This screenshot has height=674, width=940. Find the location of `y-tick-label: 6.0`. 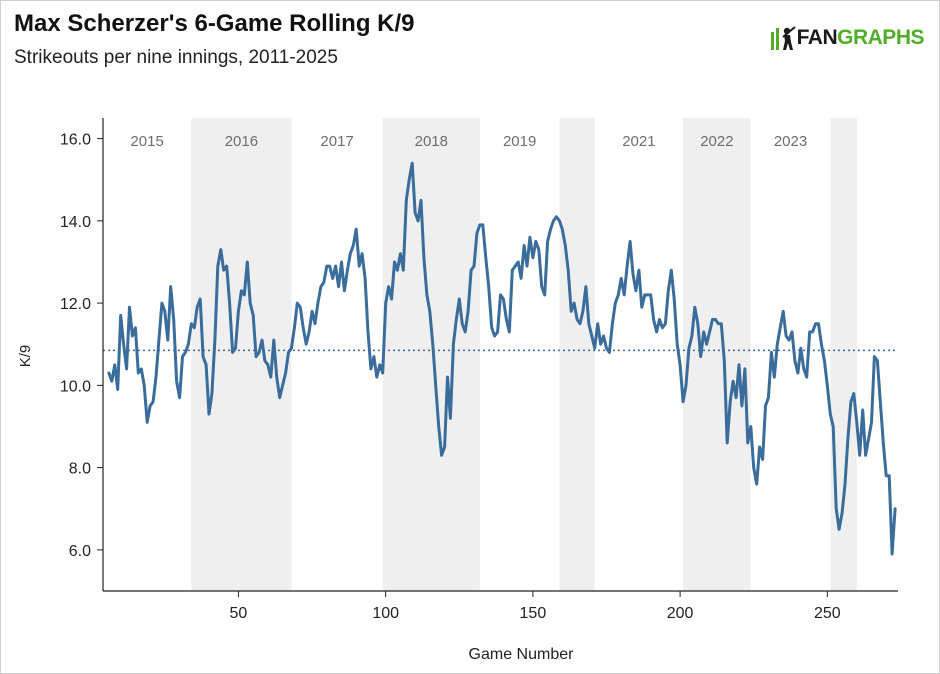

y-tick-label: 6.0 is located at coordinates (80, 551).